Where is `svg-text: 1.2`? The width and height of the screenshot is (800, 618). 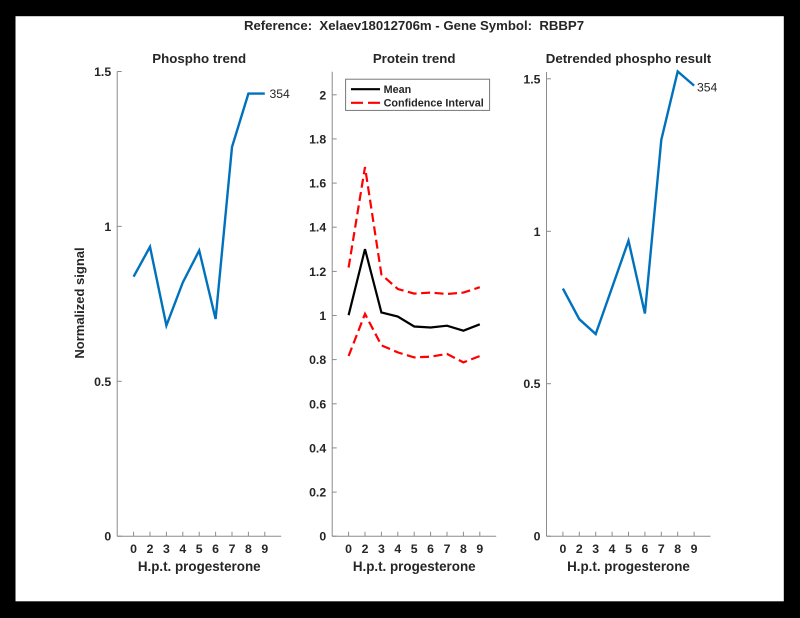 svg-text: 1.2 is located at coordinates (317, 272).